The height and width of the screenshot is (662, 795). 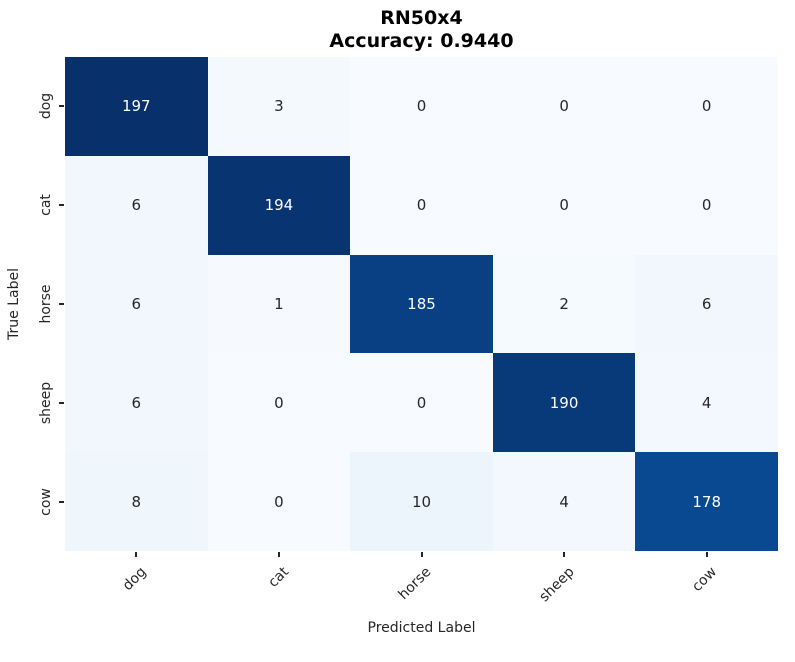 I want to click on heatmap-cell-cat-dog: 6, so click(x=136, y=205).